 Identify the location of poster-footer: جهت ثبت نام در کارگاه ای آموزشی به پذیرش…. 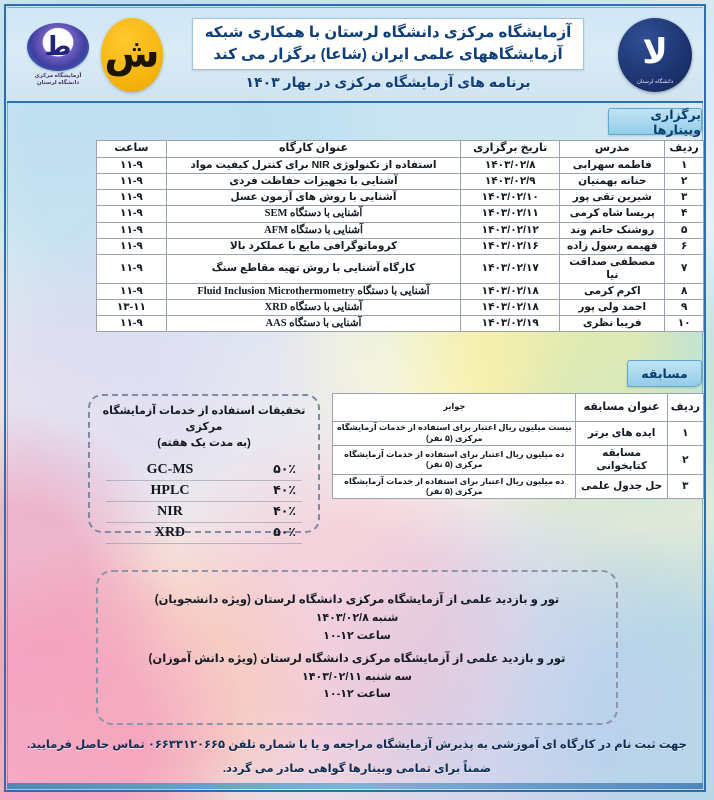
(357, 757).